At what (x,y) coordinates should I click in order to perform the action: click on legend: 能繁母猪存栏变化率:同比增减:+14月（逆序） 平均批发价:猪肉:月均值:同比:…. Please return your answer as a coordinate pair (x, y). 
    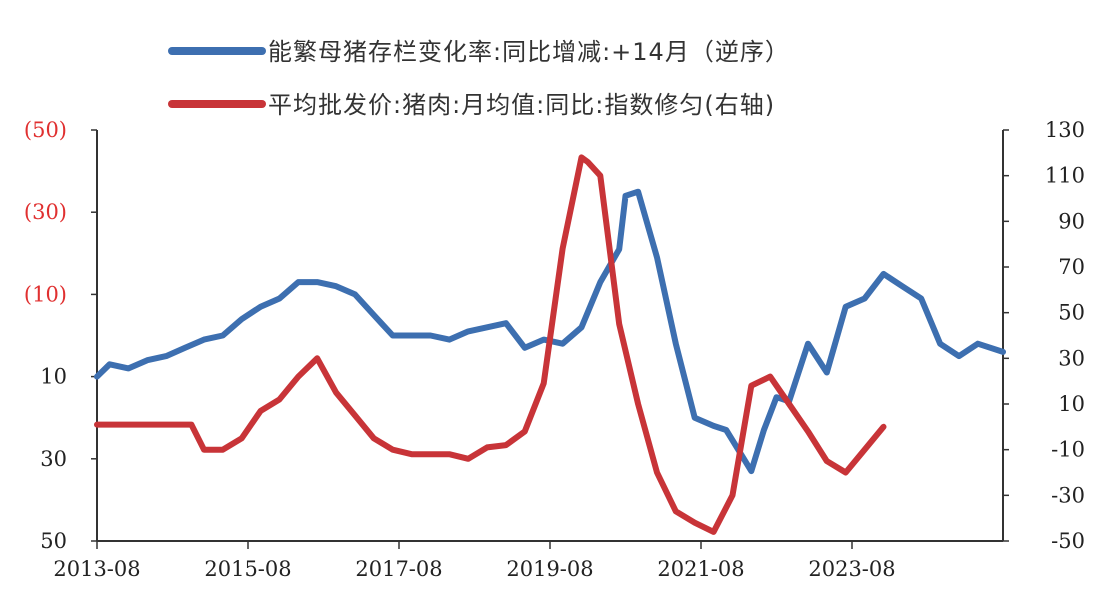
    Looking at the image, I should click on (479, 78).